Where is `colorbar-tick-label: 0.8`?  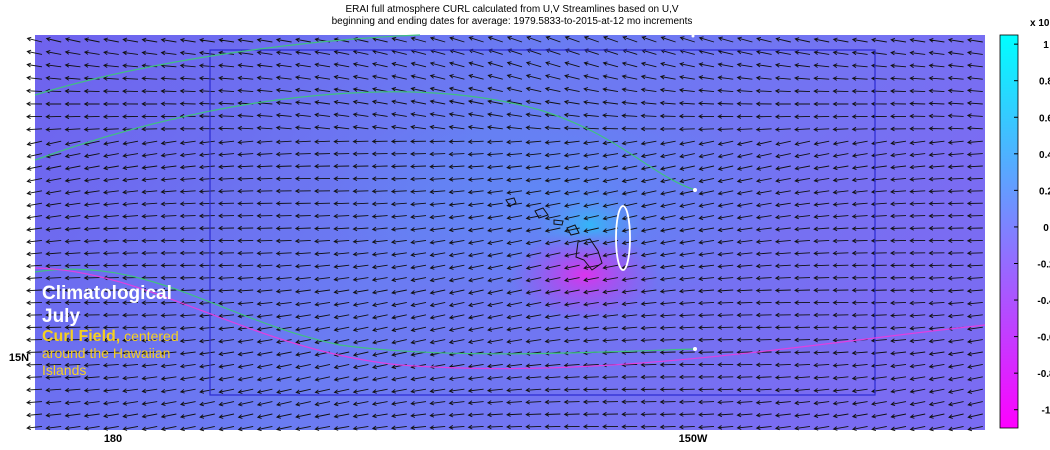 colorbar-tick-label: 0.8 is located at coordinates (1044, 82).